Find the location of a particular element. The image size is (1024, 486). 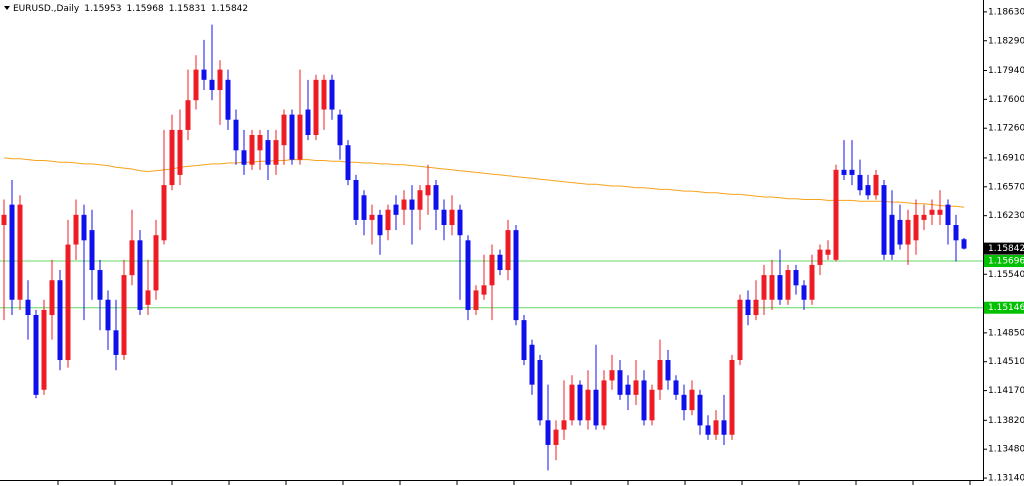

y-tick-label: 1.14510 is located at coordinates (1006, 362).